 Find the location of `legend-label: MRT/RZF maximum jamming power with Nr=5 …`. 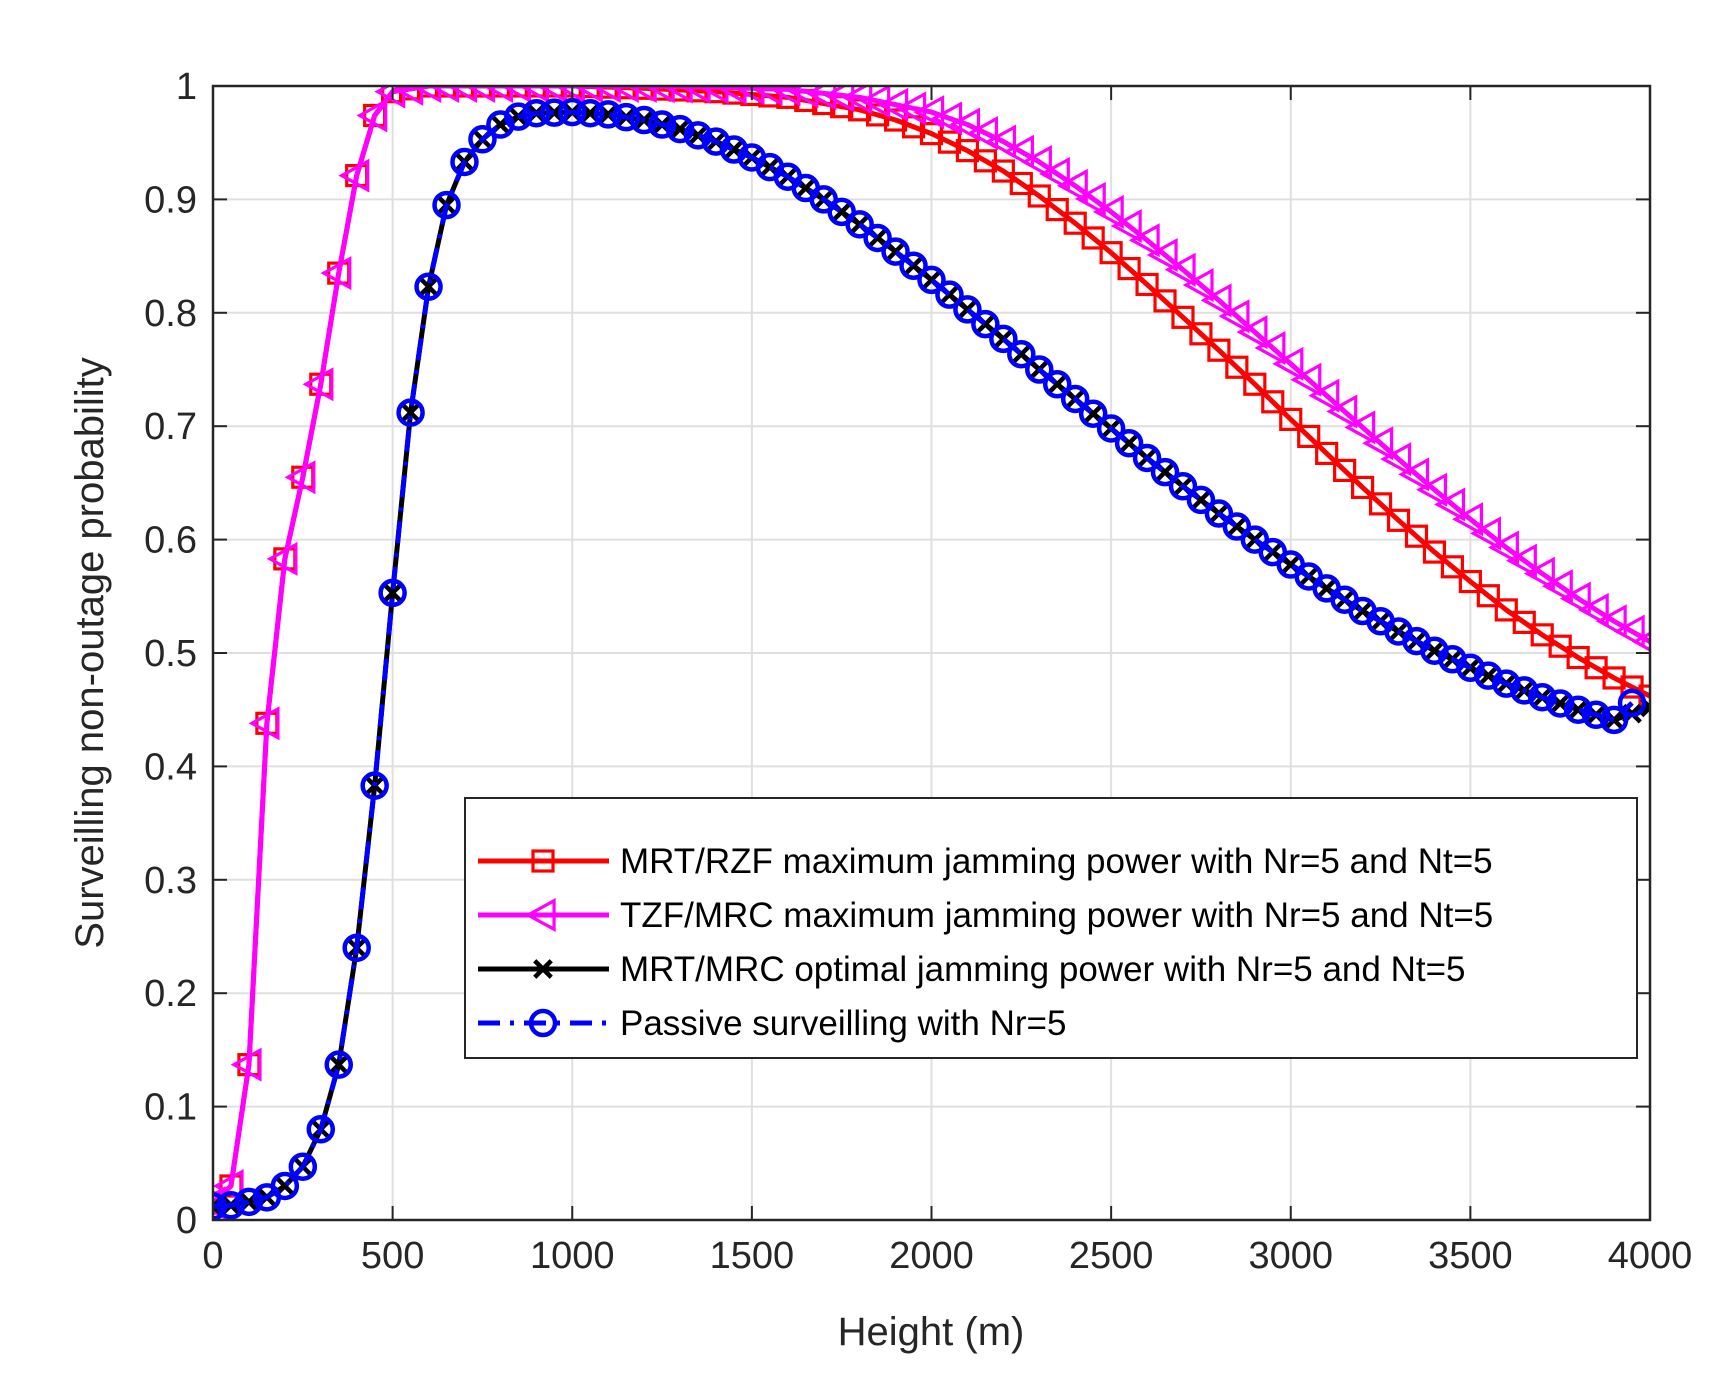

legend-label: MRT/RZF maximum jamming power with Nr=5 … is located at coordinates (1056, 861).